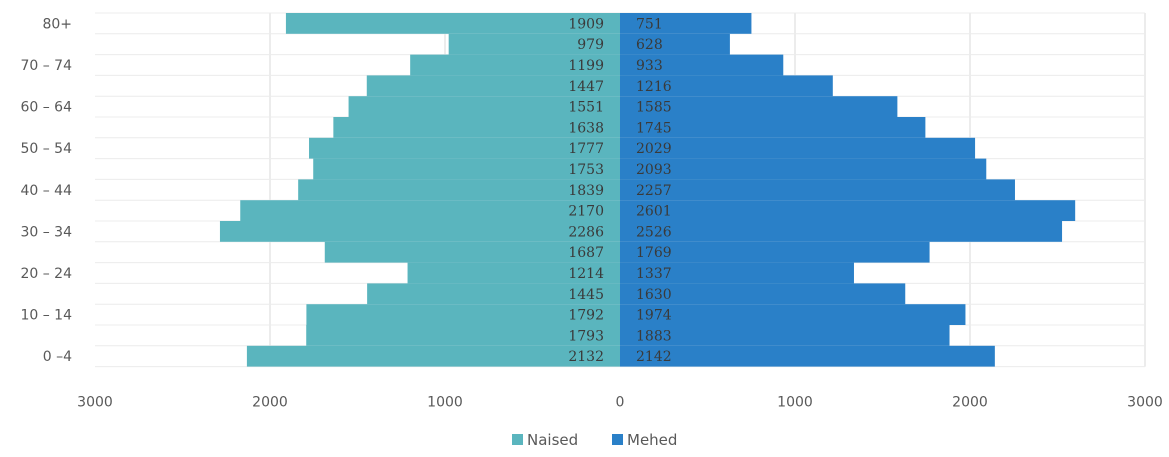  Describe the element at coordinates (654, 170) in the screenshot. I see `data-label-mehed: 2093` at that location.